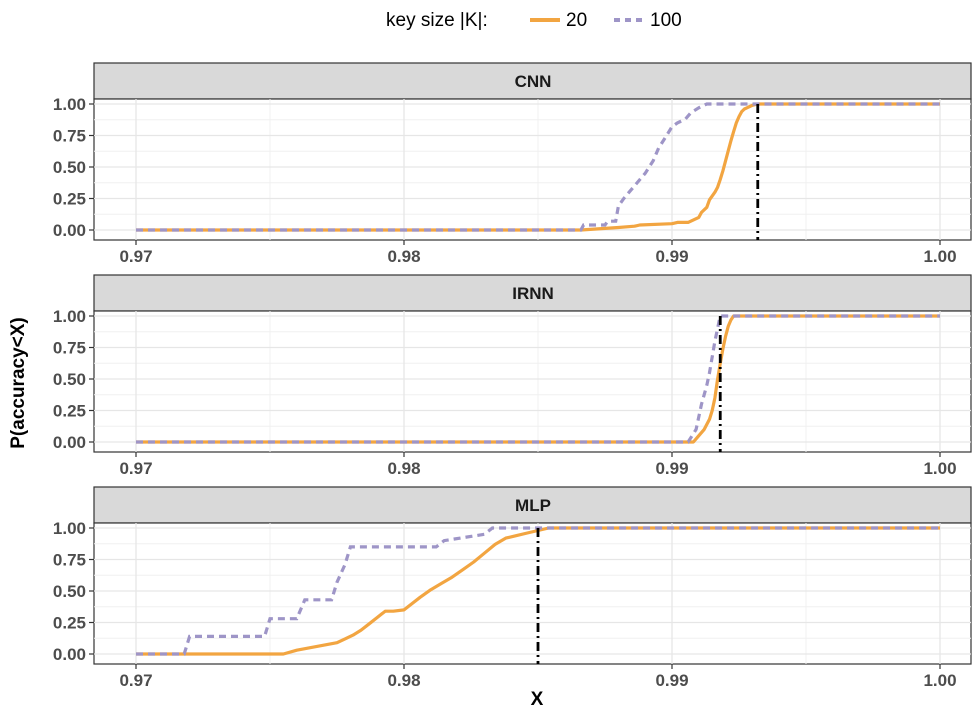 This screenshot has height=713, width=972. What do you see at coordinates (437, 20) in the screenshot?
I see `legend-title: key size |K|:` at bounding box center [437, 20].